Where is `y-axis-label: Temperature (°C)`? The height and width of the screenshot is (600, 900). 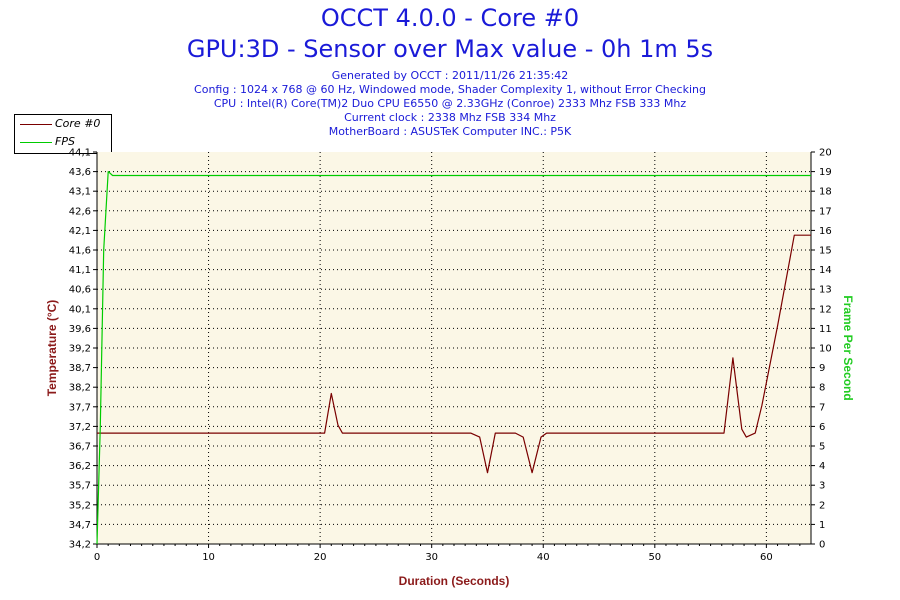
y-axis-label: Temperature (°C) is located at coordinates (52, 348).